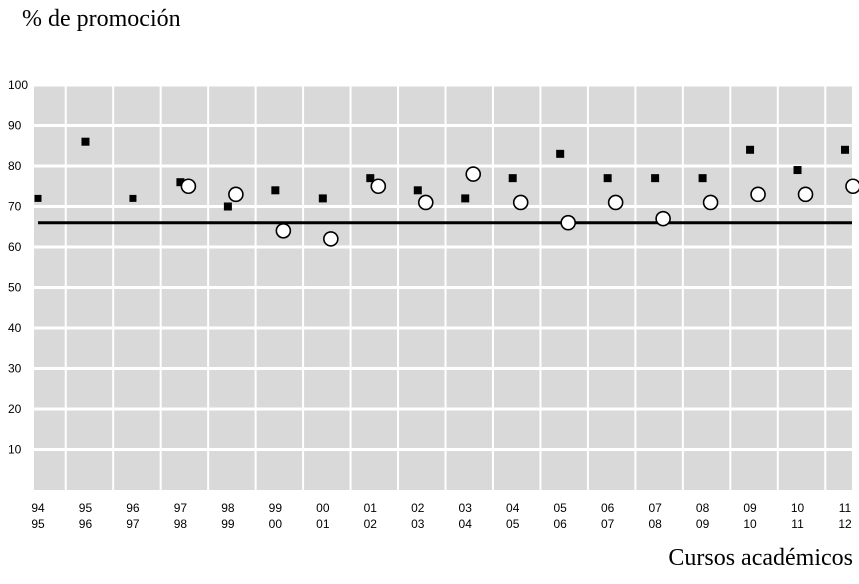 This screenshot has width=859, height=584. Describe the element at coordinates (466, 524) in the screenshot. I see `x-tick-label-bottom: 04` at that location.